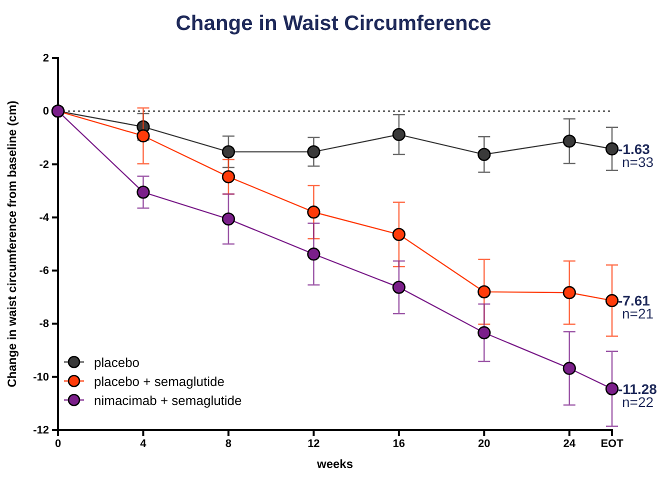 This screenshot has width=667, height=478. Describe the element at coordinates (58, 444) in the screenshot. I see `x-tick-label: 0` at that location.